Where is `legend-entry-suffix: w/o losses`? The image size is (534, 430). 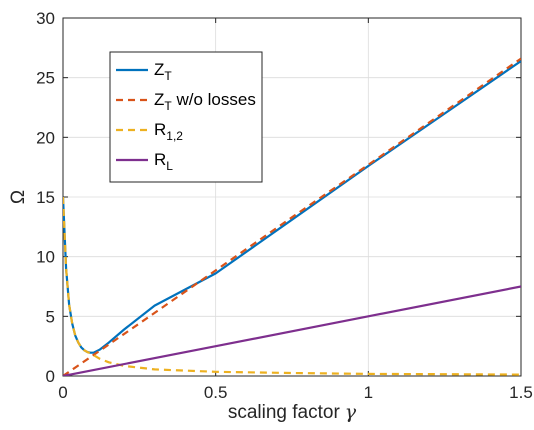 legend-entry-suffix: w/o losses is located at coordinates (214, 99).